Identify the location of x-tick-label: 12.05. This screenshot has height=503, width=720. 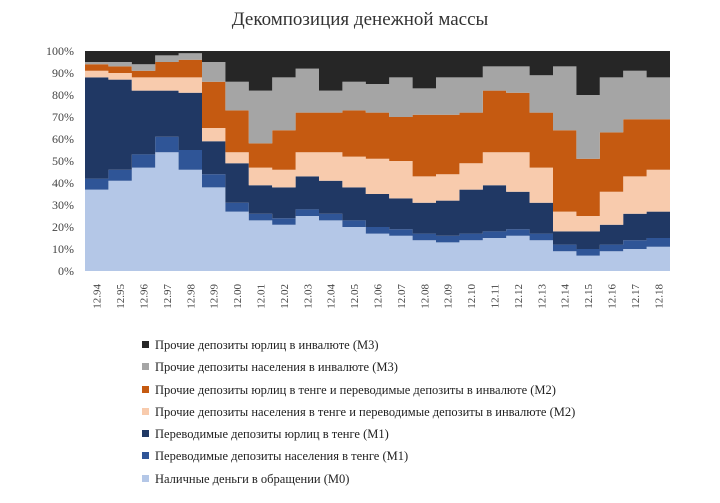
(355, 296).